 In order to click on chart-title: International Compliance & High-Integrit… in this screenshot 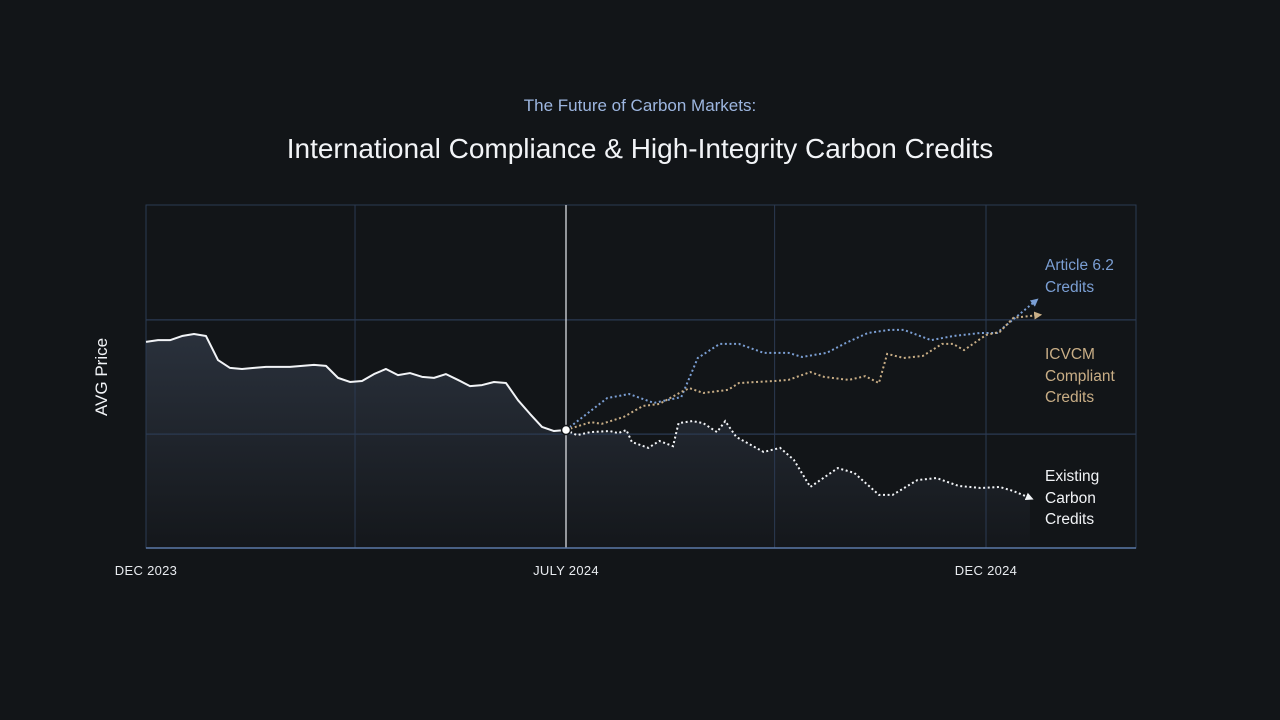, I will do `click(640, 148)`.